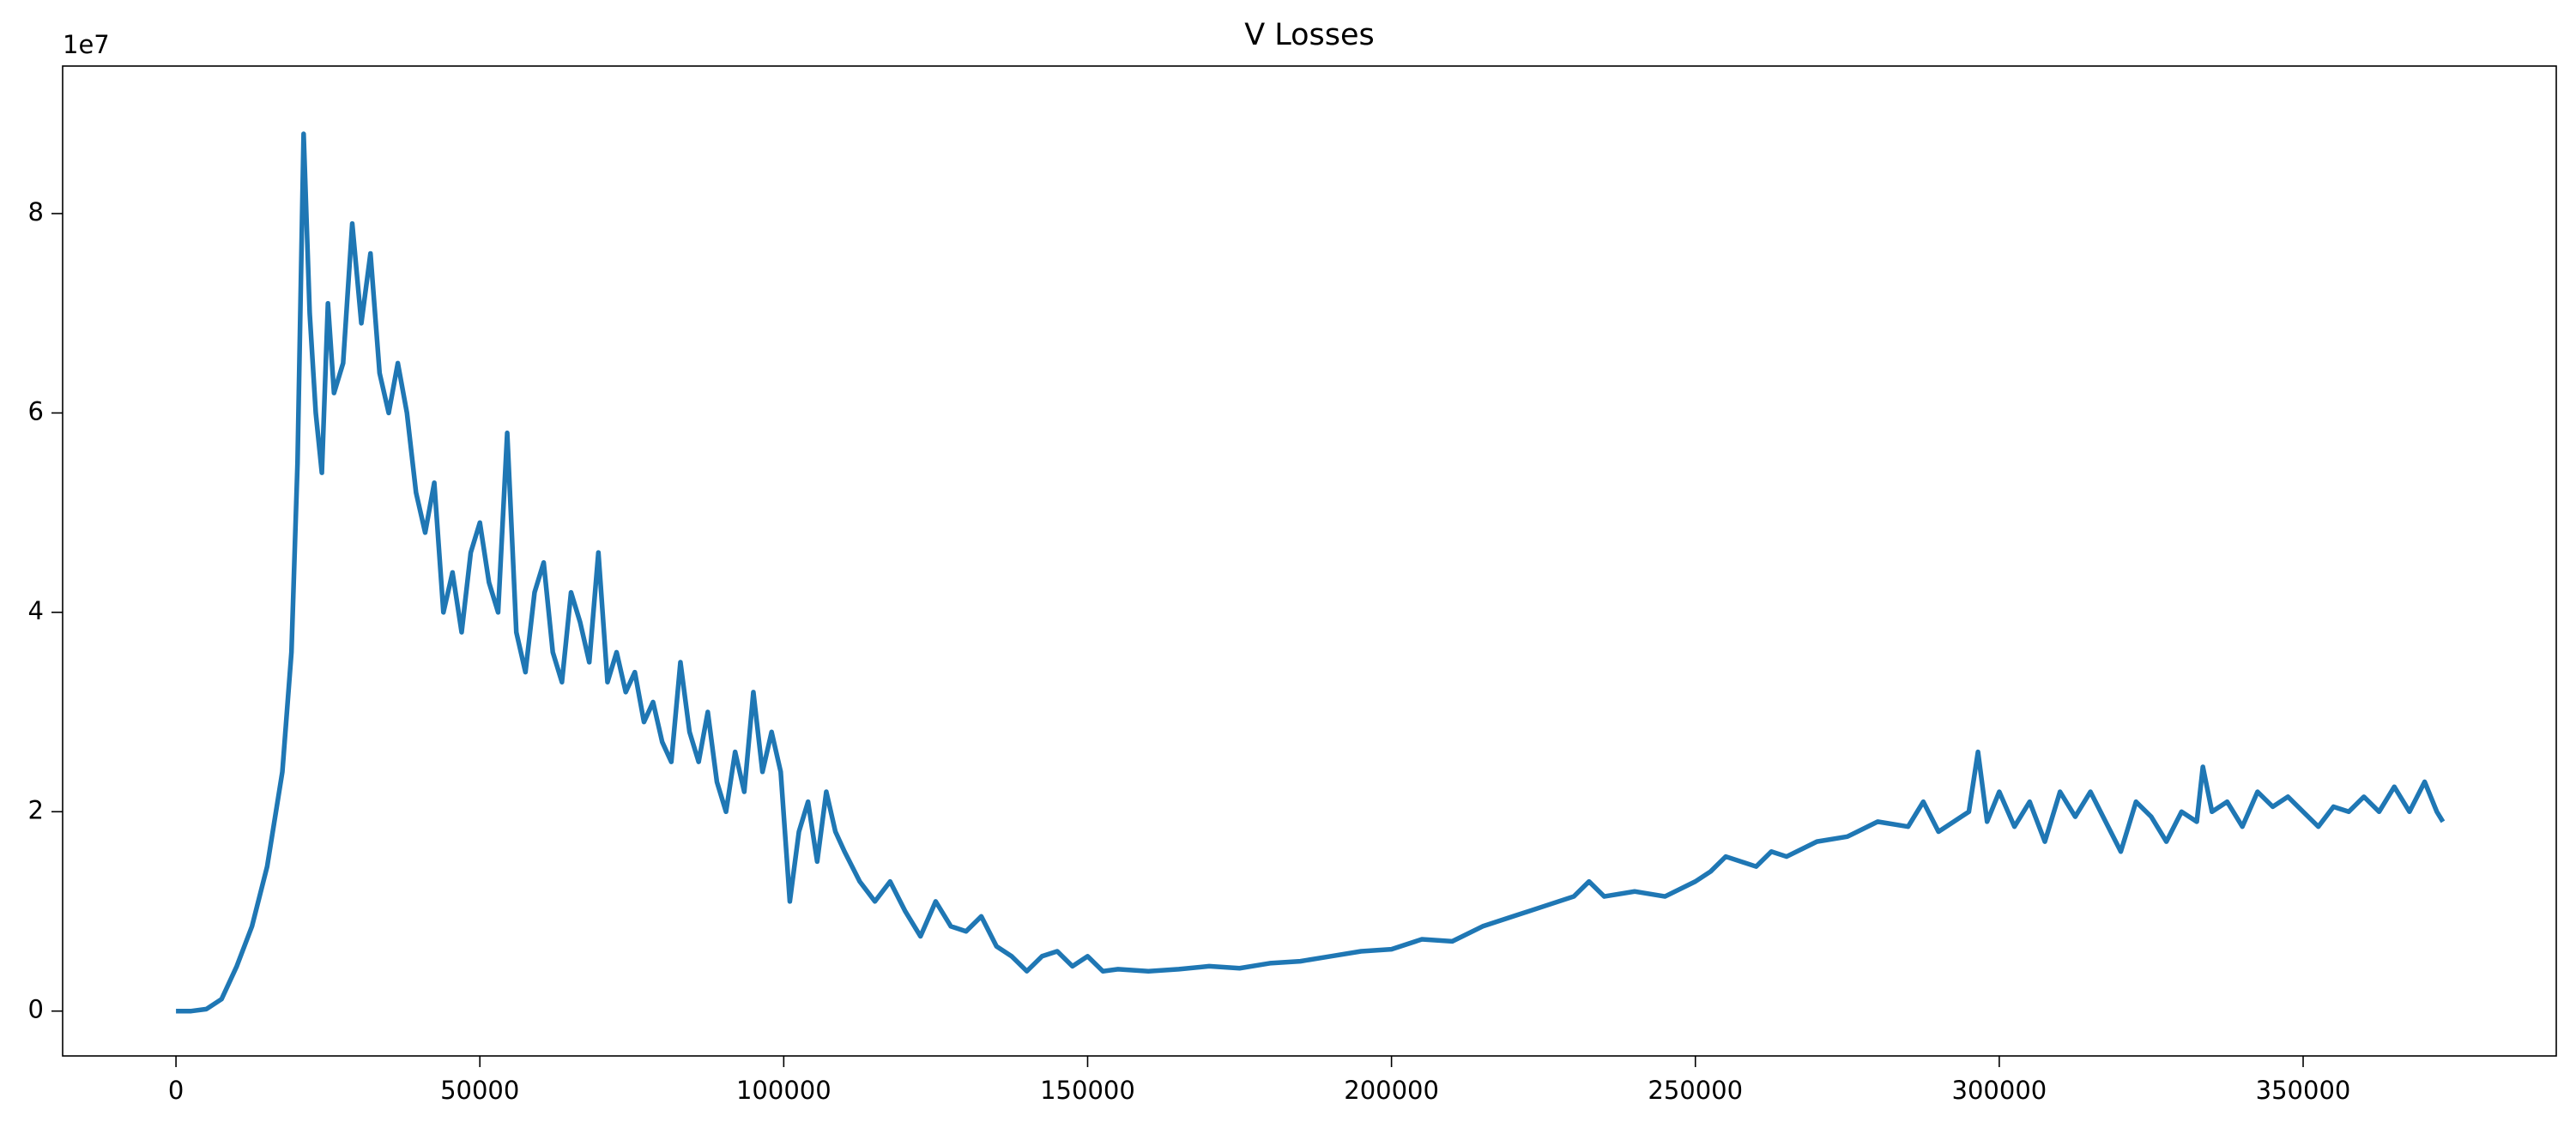 This screenshot has height=1128, width=2576. What do you see at coordinates (2000, 1090) in the screenshot?
I see `x-tick-label: 300000` at bounding box center [2000, 1090].